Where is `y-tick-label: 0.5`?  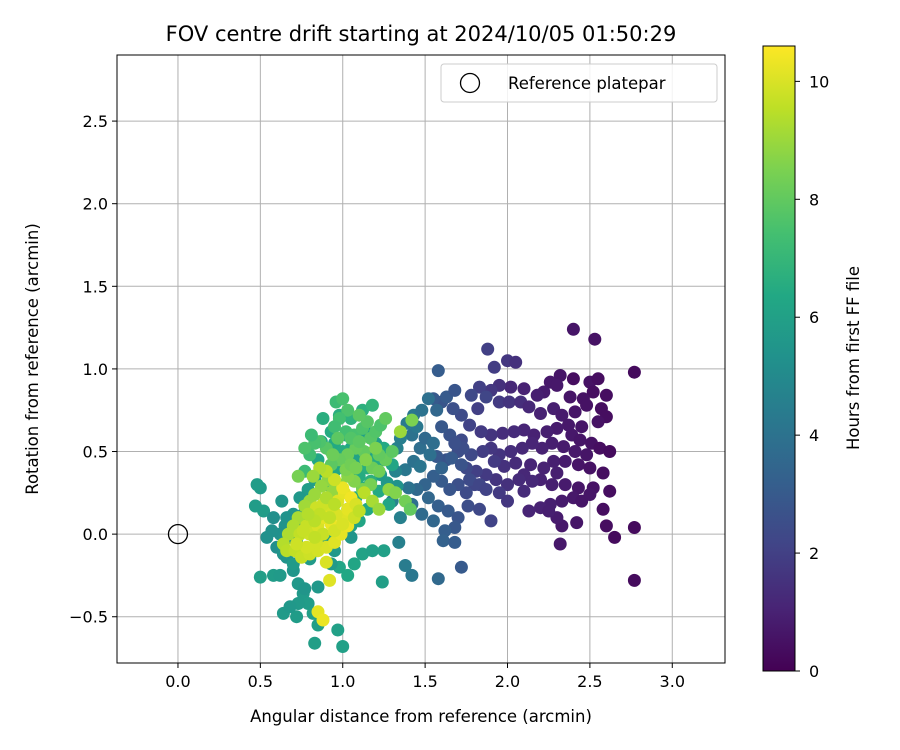
y-tick-label: 0.5 is located at coordinates (95, 452).